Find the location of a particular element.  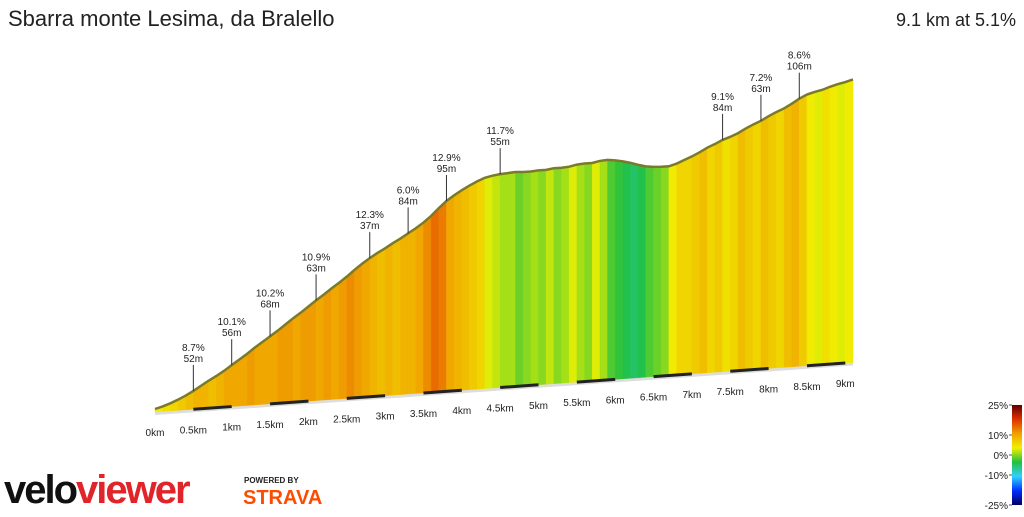

x-tick-label: 9km is located at coordinates (845, 384).